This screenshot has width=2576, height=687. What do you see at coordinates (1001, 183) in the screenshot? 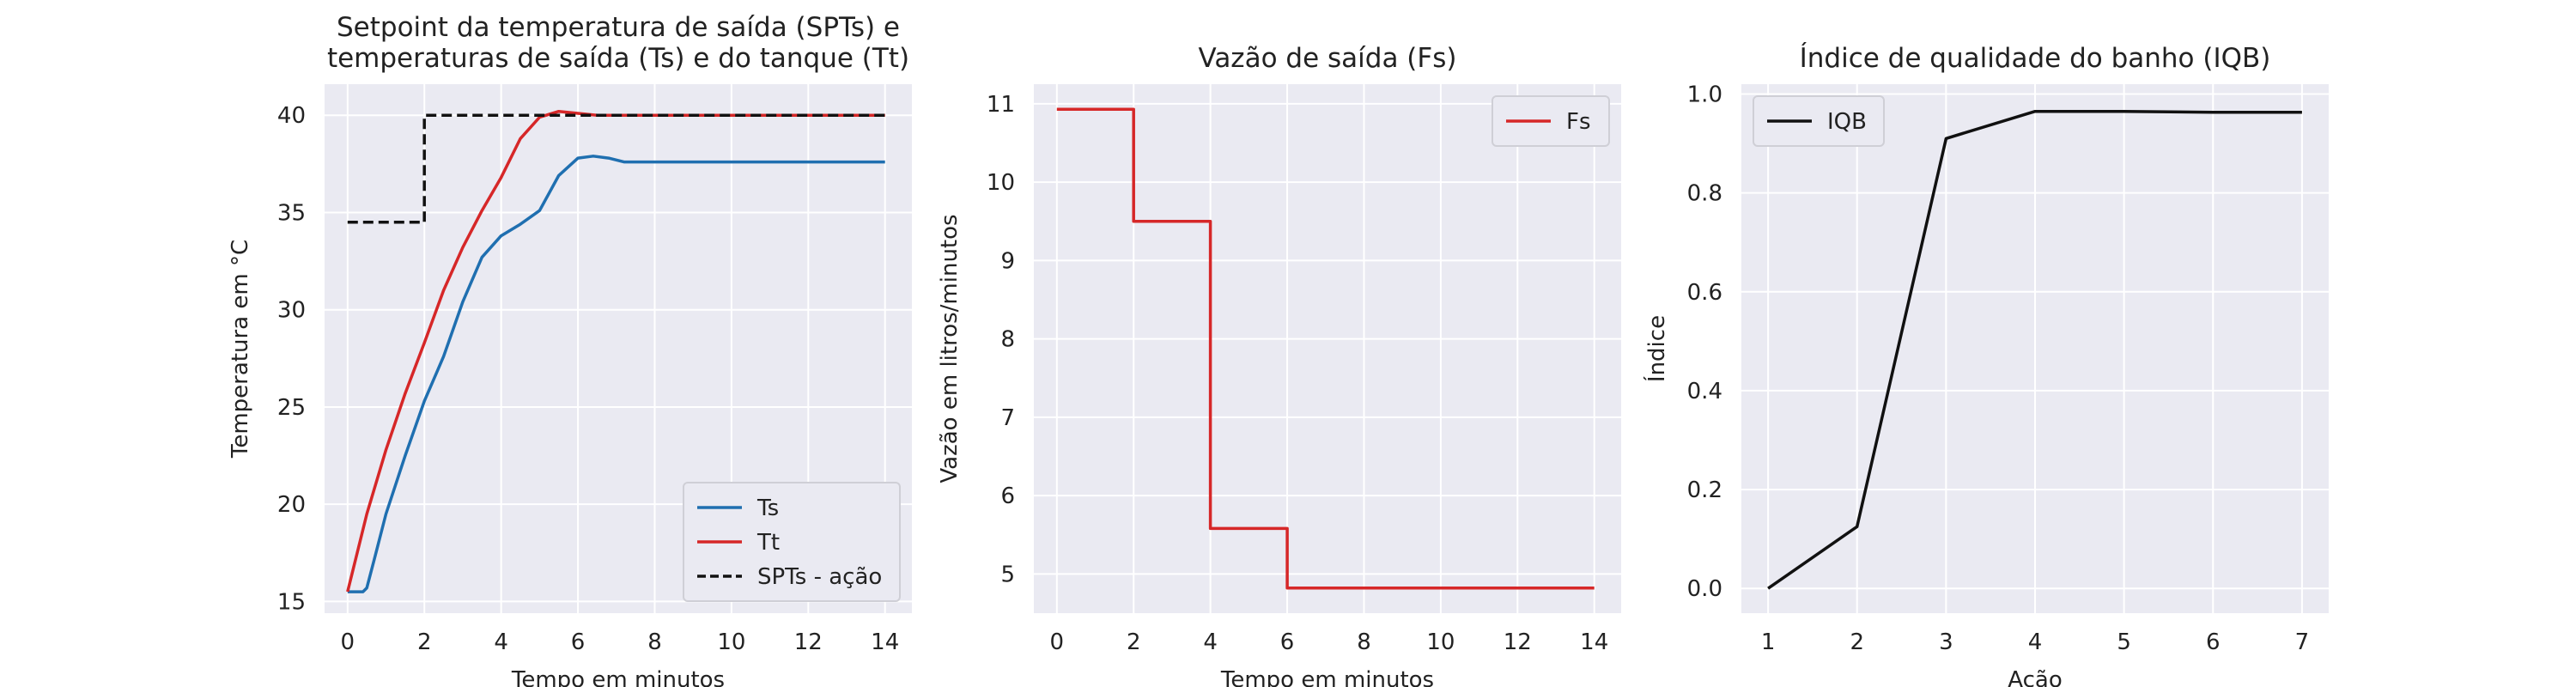
I see `y-tick-label: 10` at bounding box center [1001, 183].